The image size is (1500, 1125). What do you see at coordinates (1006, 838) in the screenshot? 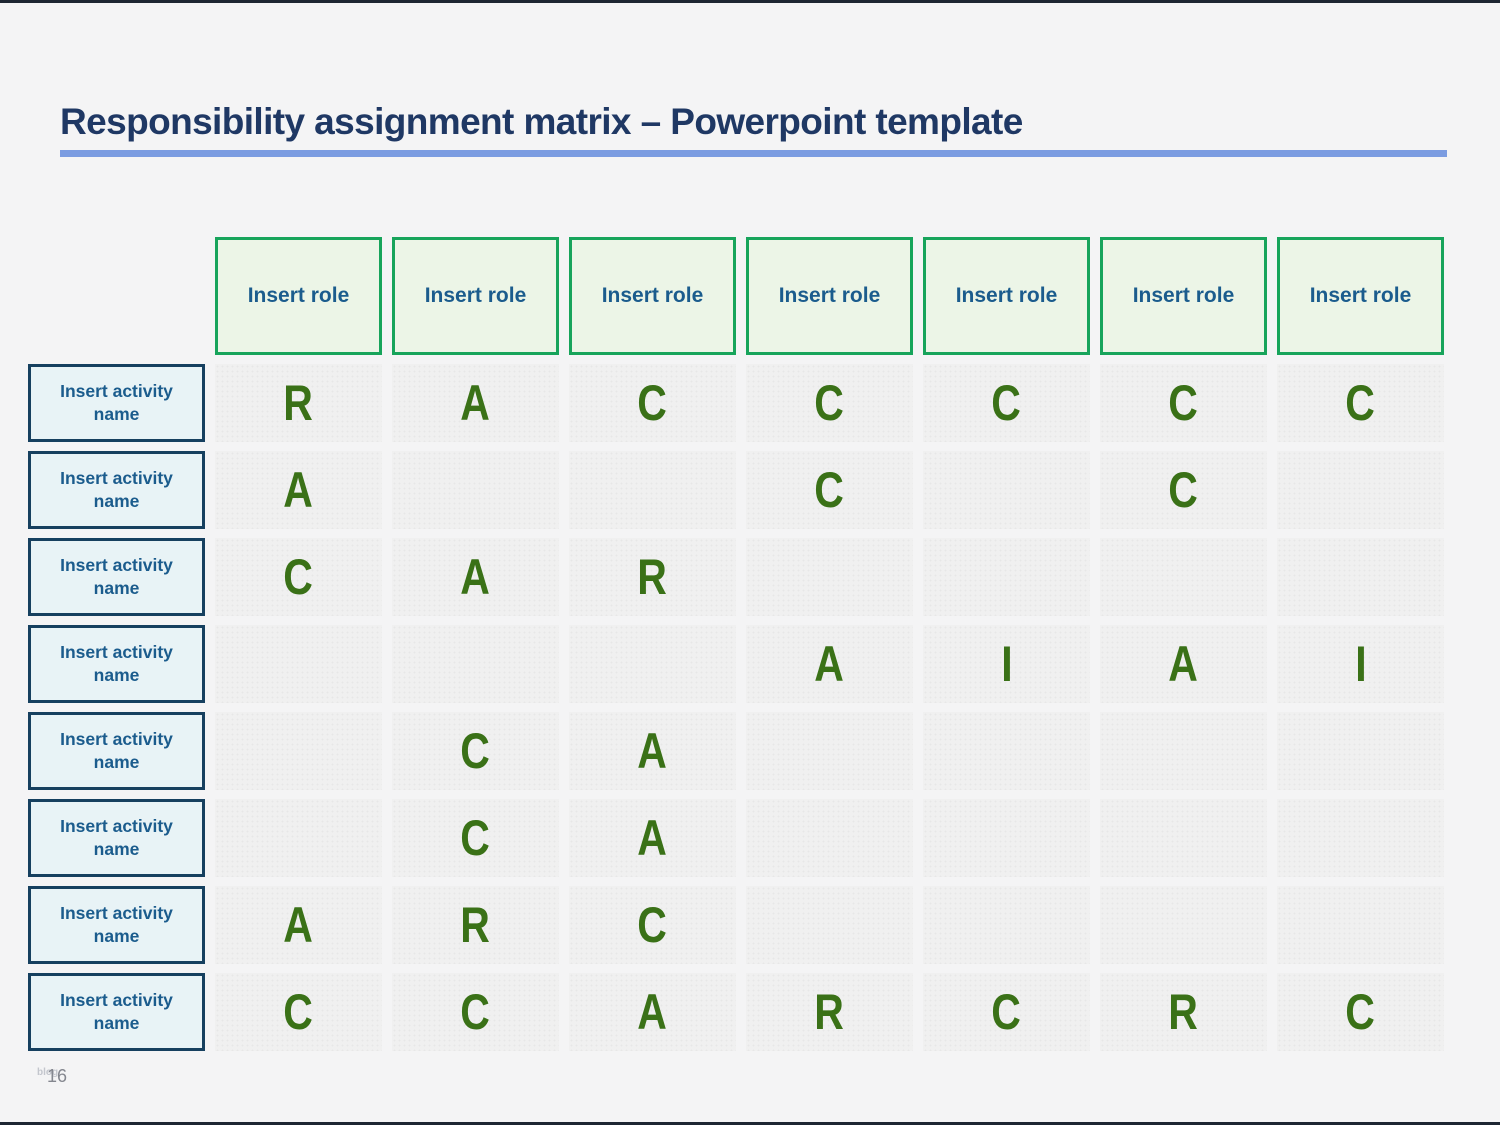
I see `raci-cell-r6c5` at bounding box center [1006, 838].